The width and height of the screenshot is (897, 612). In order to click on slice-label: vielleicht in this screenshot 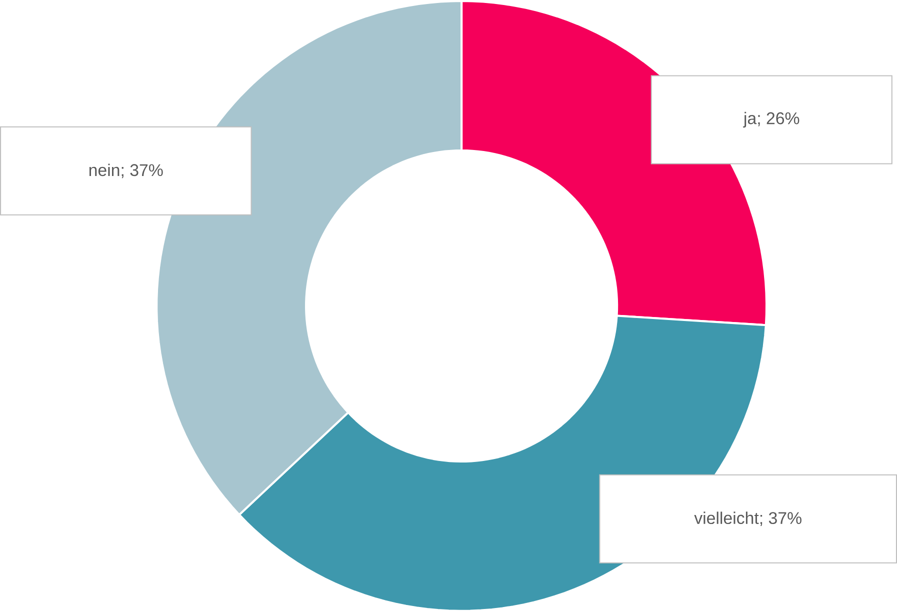, I will do `click(726, 518)`.